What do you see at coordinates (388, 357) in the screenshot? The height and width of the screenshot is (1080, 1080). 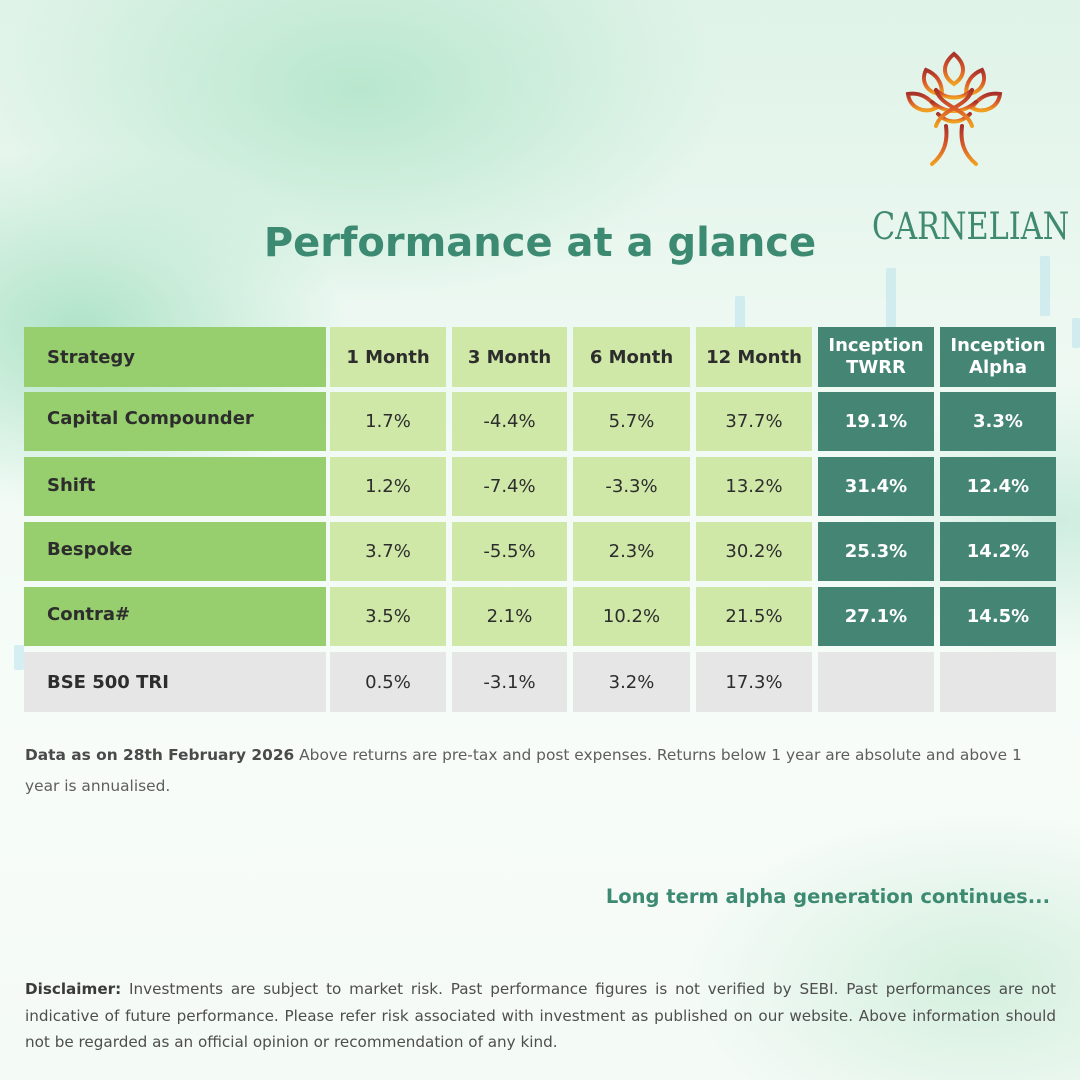 I see `header-1-month: 1 Month` at bounding box center [388, 357].